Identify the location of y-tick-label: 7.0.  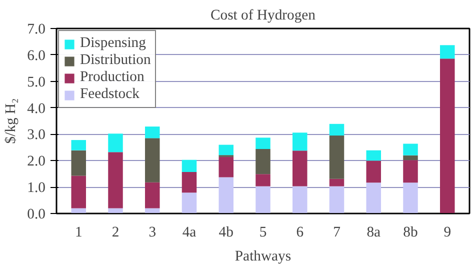
(36, 30).